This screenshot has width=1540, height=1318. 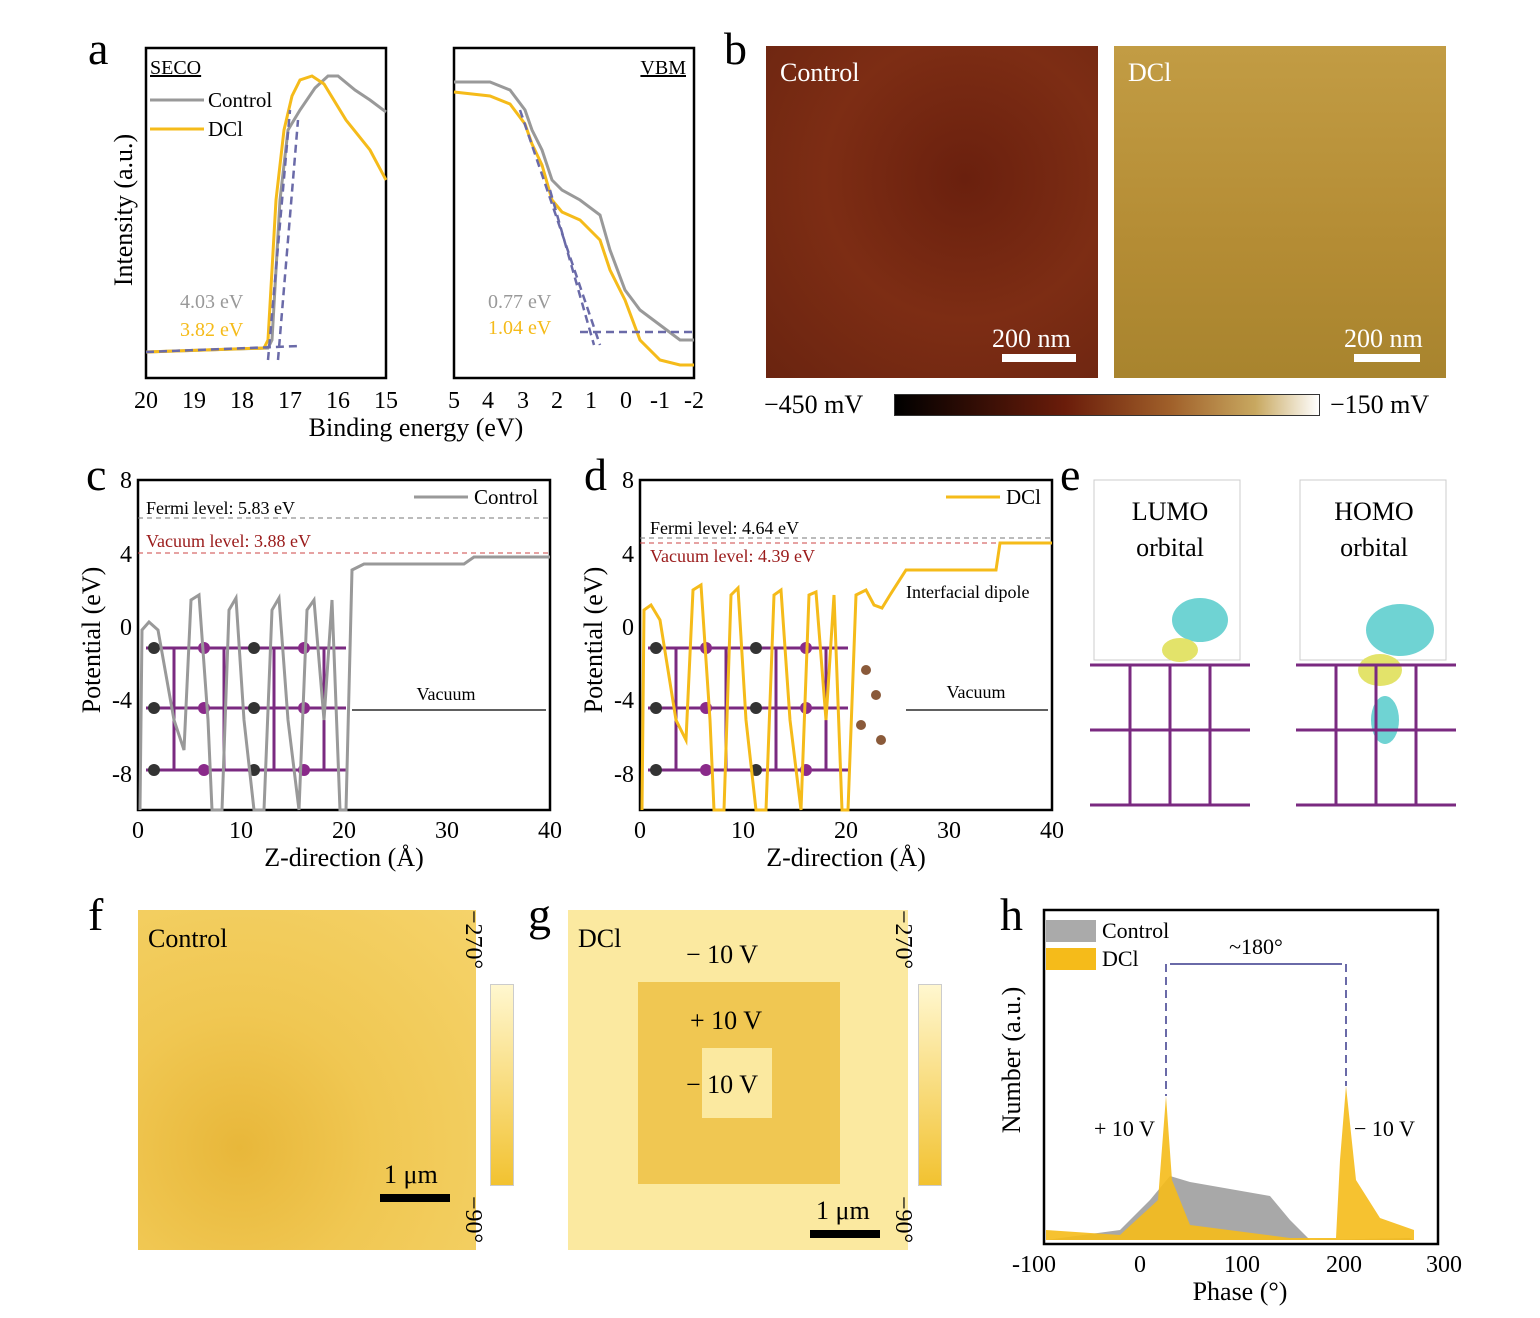 I want to click on vbm-tag: VBM, so click(x=663, y=68).